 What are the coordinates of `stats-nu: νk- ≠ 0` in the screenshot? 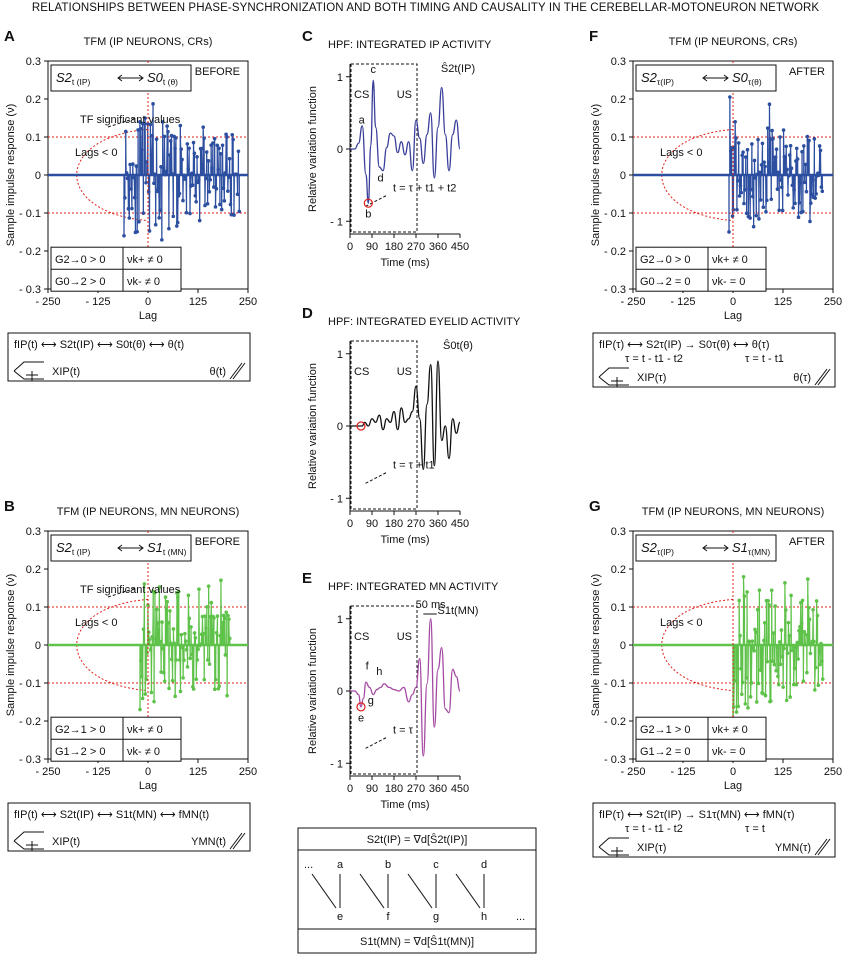 It's located at (143, 282).